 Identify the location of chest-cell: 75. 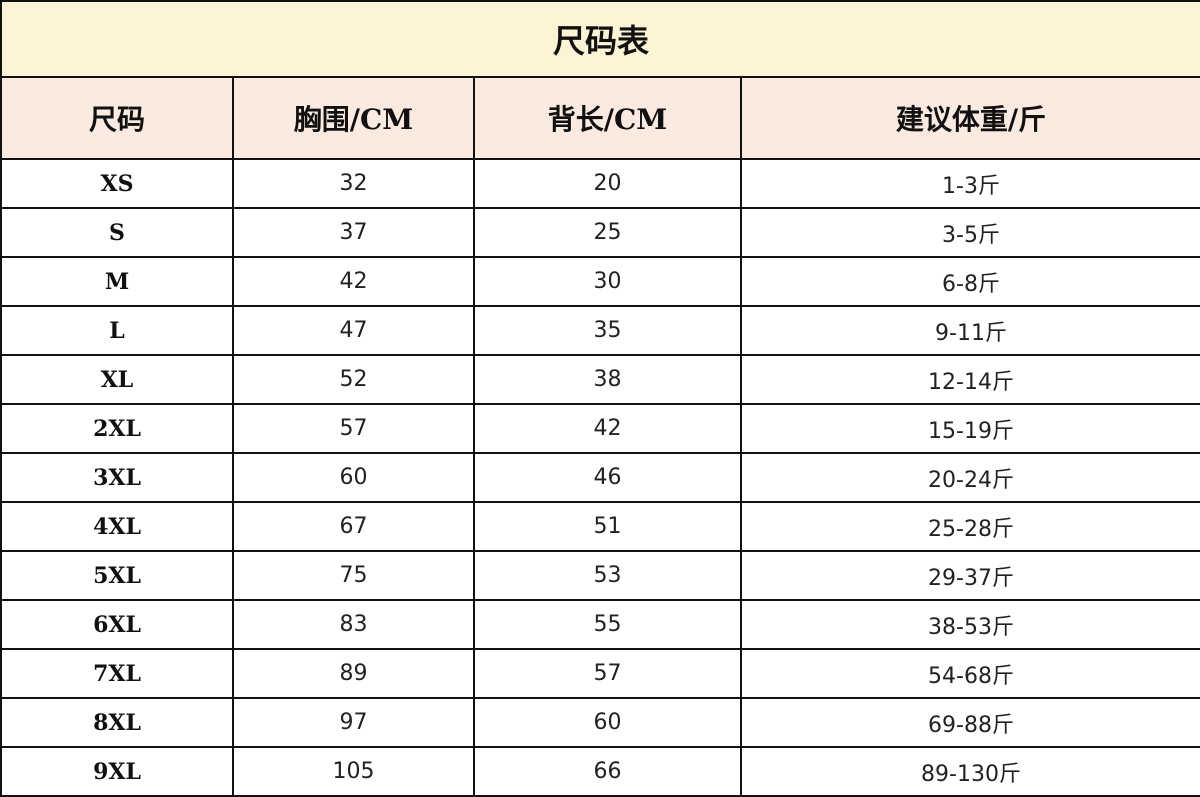
(353, 575).